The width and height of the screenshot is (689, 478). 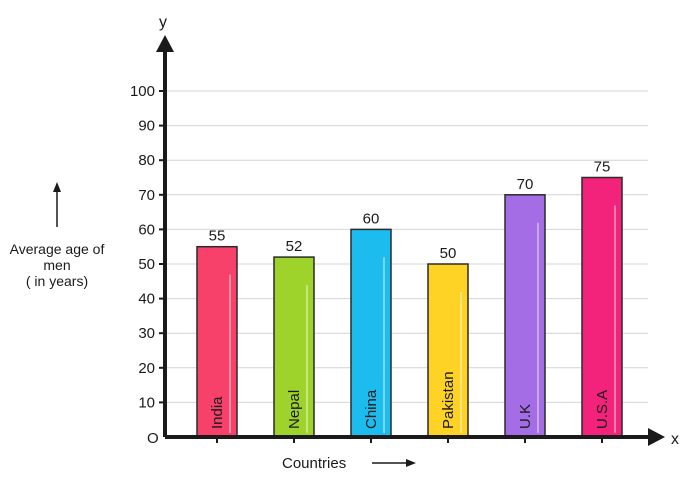 What do you see at coordinates (165, 43) in the screenshot?
I see `y-axis-arrowhead` at bounding box center [165, 43].